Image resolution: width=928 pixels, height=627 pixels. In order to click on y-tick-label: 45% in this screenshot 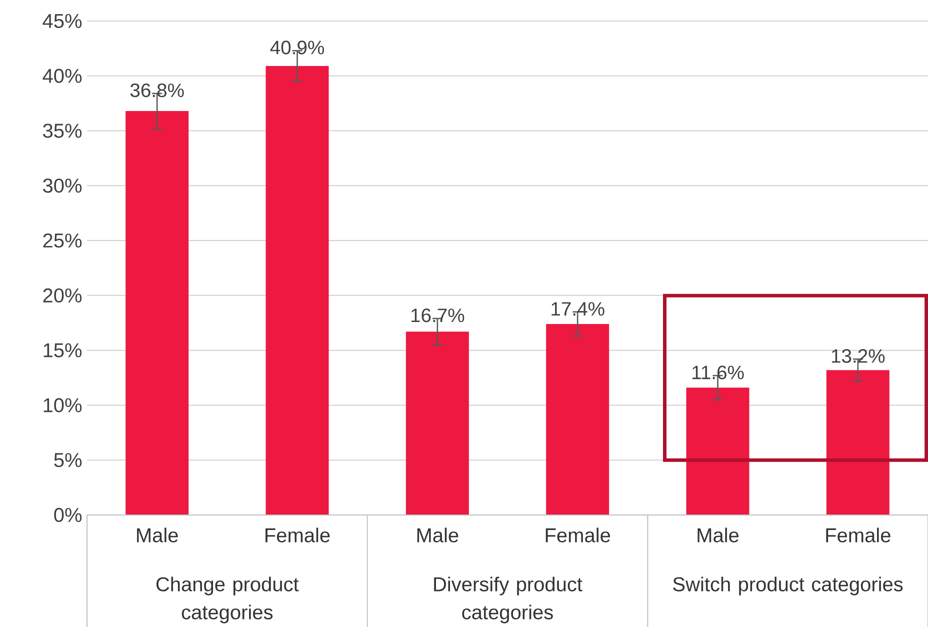, I will do `click(62, 21)`.